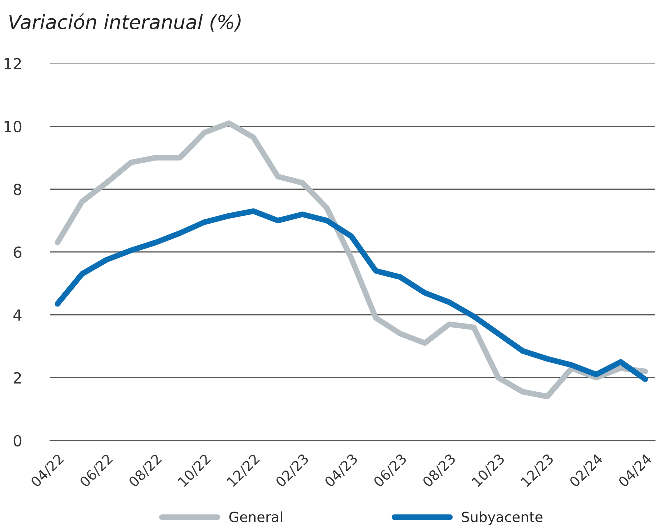  I want to click on y-tick-label: 10, so click(13, 127).